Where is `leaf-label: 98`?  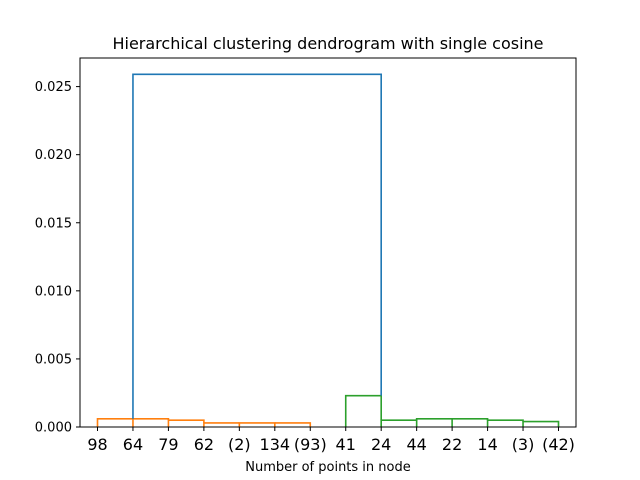
leaf-label: 98 is located at coordinates (97, 444).